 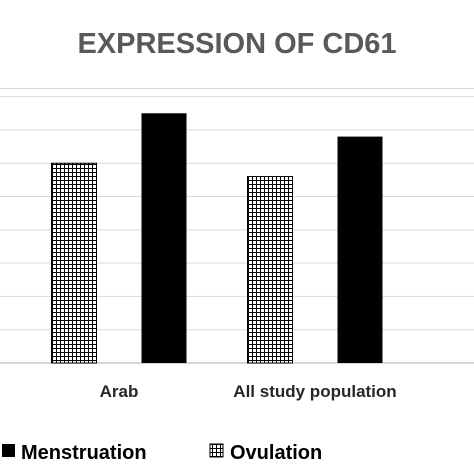 I want to click on legend-label-ovulation: Ovulation, so click(x=276, y=453).